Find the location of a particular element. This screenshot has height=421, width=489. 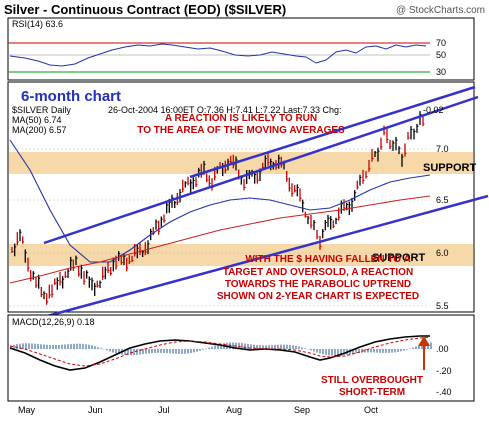

chart-period-label: 6-month chart is located at coordinates (71, 96).